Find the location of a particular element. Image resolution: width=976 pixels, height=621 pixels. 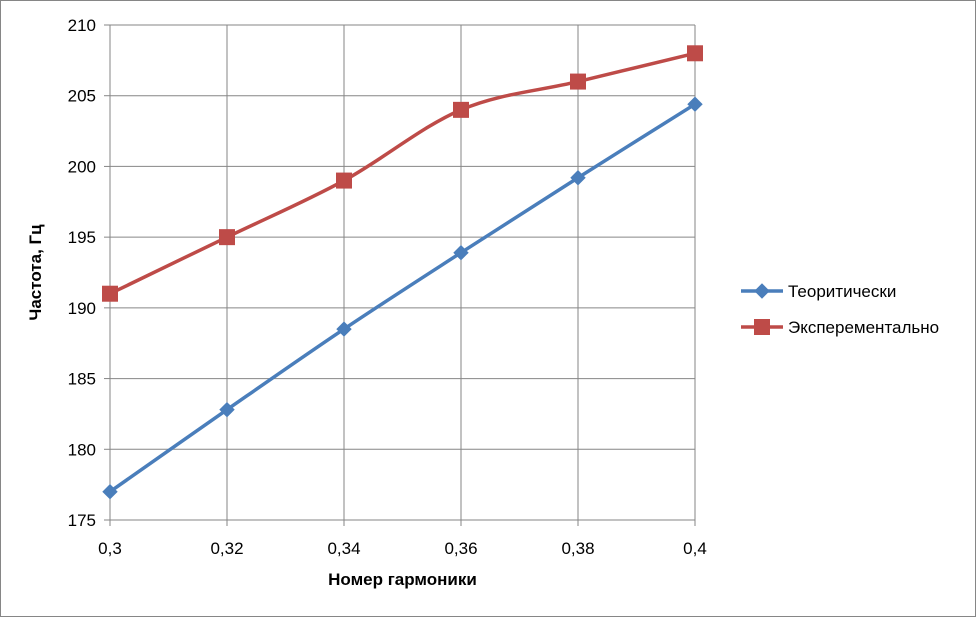

y-tick-label: 195 is located at coordinates (82, 237).